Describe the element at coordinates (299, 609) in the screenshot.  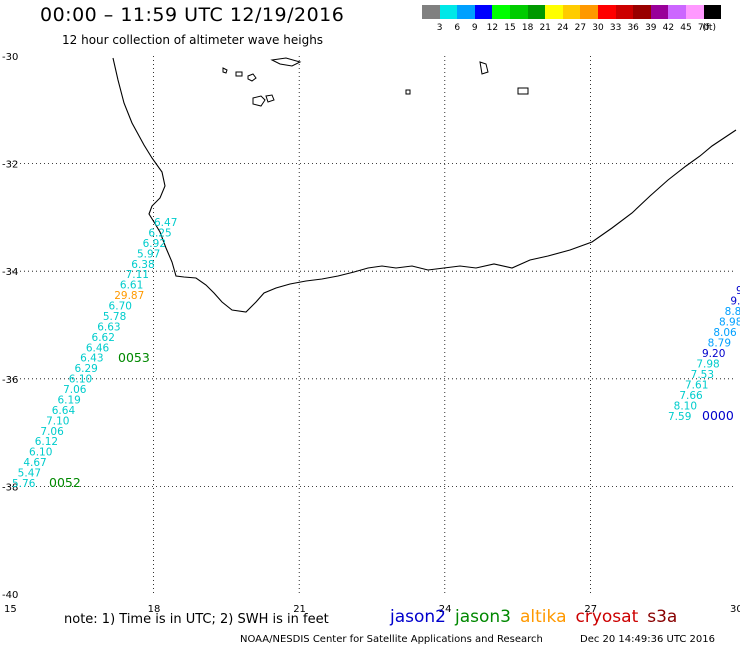
I see `longitude-tick-label: 21` at that location.